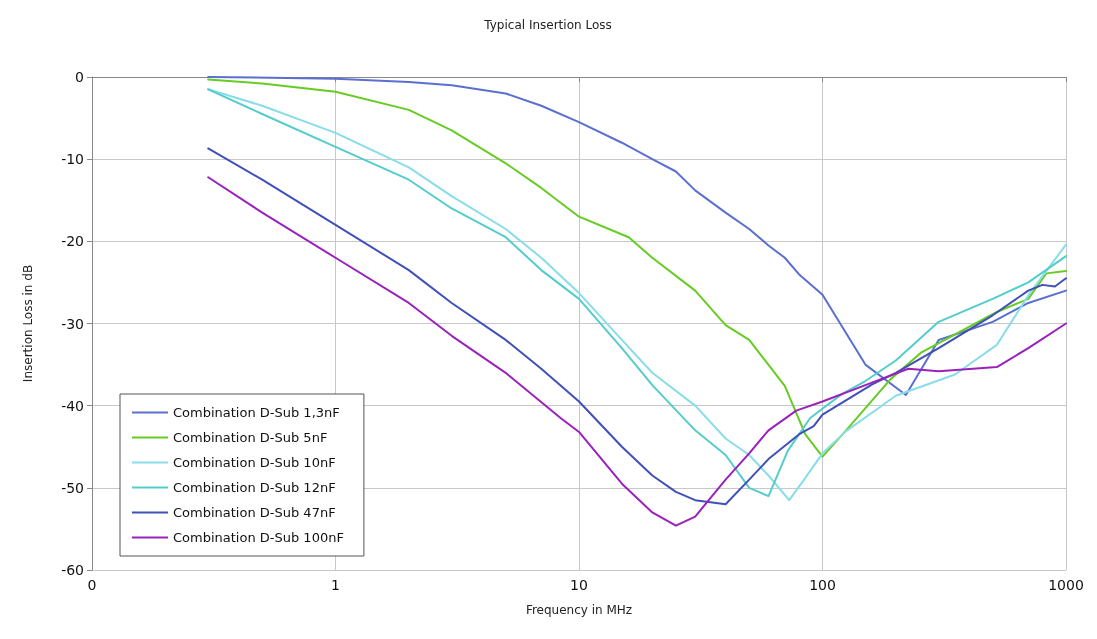 The width and height of the screenshot is (1097, 639). I want to click on legend-label: Combination D-Sub 5nF, so click(250, 437).